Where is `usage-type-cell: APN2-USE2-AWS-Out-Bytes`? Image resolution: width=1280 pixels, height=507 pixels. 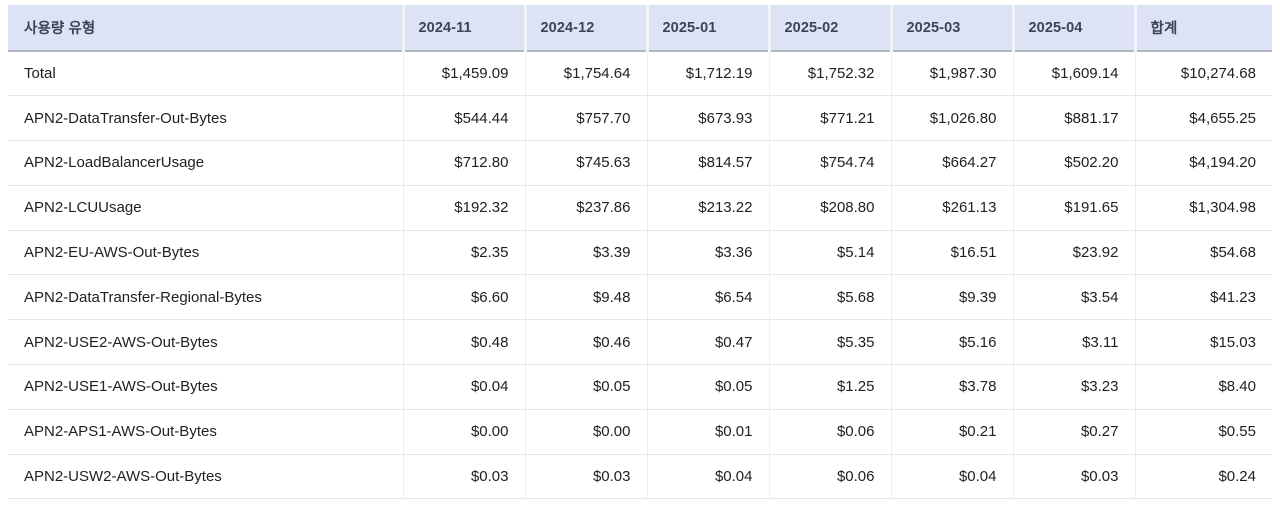 usage-type-cell: APN2-USE2-AWS-Out-Bytes is located at coordinates (205, 342).